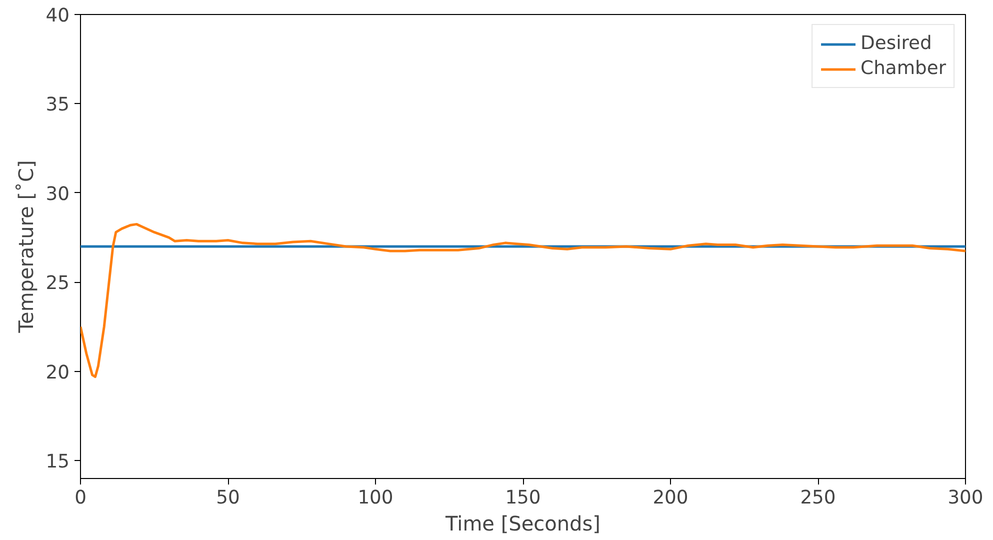 This screenshot has width=993, height=540. What do you see at coordinates (966, 498) in the screenshot?
I see `x-tick-label: 300` at bounding box center [966, 498].